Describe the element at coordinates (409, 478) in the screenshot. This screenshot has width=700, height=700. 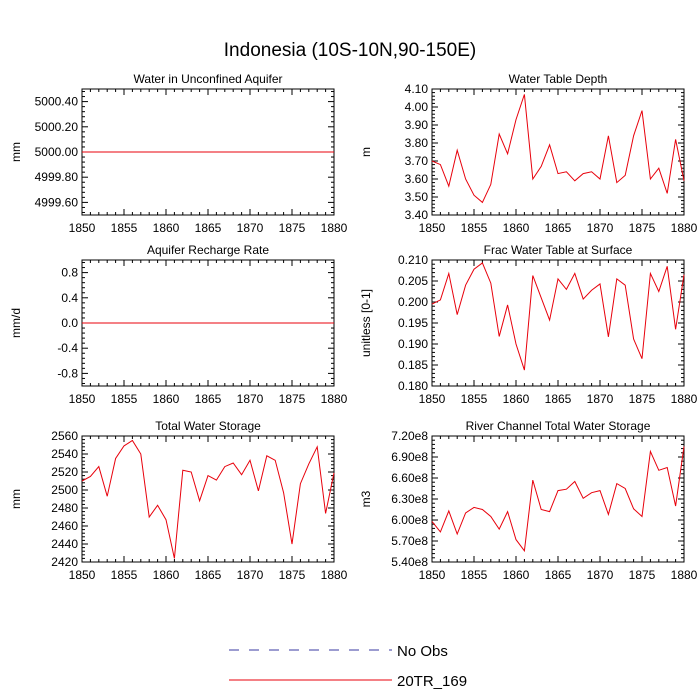
I see `y-tick-label: 6.60e8` at that location.